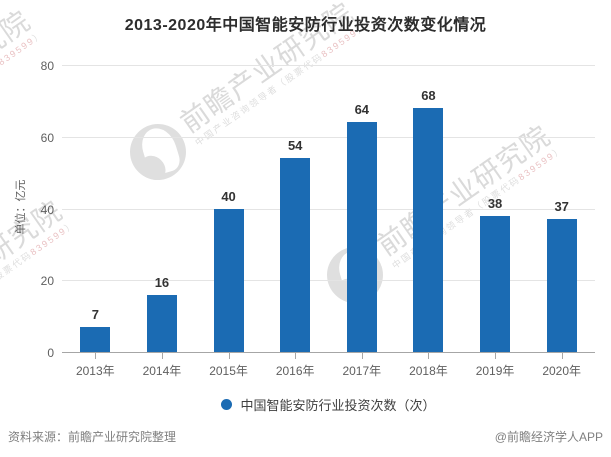 This screenshot has height=457, width=611. I want to click on x-axis-tick-label: 2013年, so click(95, 371).